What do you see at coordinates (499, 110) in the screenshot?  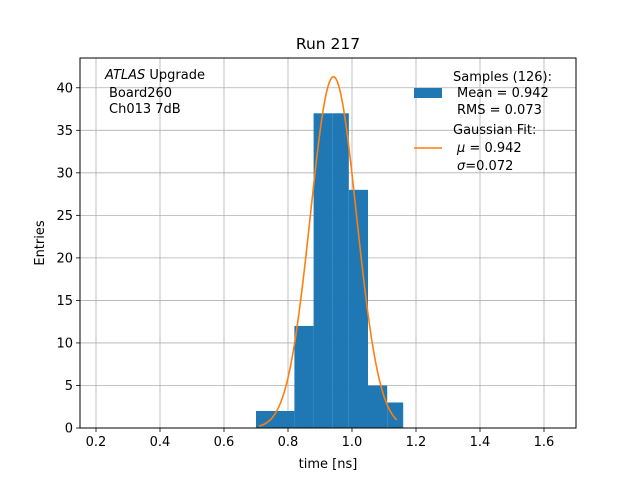 I see `legend-samples-rms: RMS = 0.073` at bounding box center [499, 110].